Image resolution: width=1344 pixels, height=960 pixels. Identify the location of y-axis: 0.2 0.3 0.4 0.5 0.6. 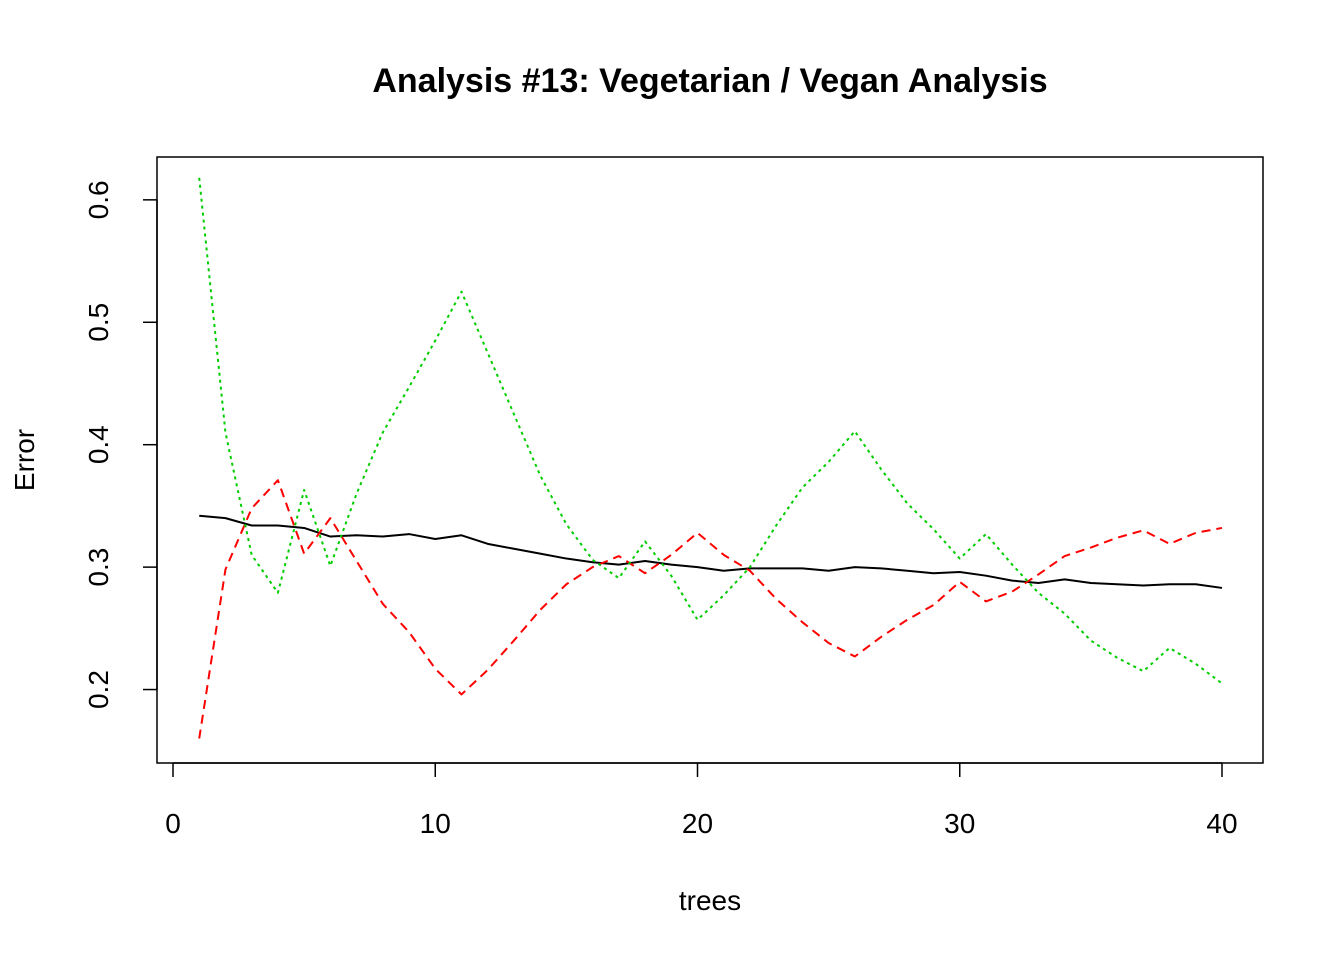
(120, 444).